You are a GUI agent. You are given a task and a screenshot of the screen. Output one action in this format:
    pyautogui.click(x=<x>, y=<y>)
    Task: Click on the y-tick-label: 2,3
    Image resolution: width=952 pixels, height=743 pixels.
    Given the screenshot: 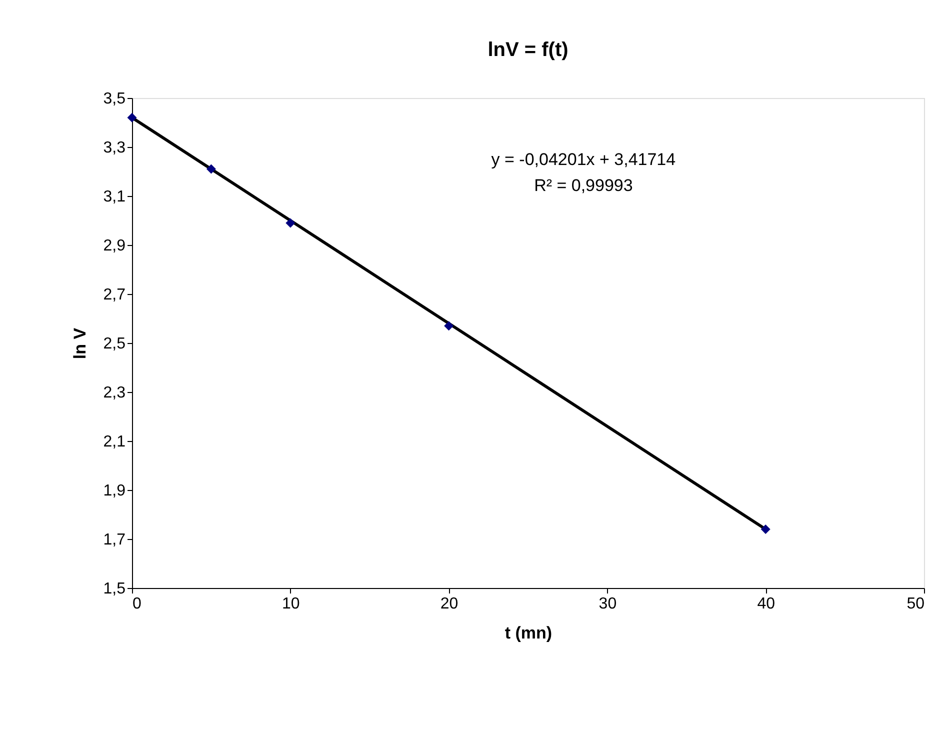 What is the action you would take?
    pyautogui.click(x=114, y=393)
    